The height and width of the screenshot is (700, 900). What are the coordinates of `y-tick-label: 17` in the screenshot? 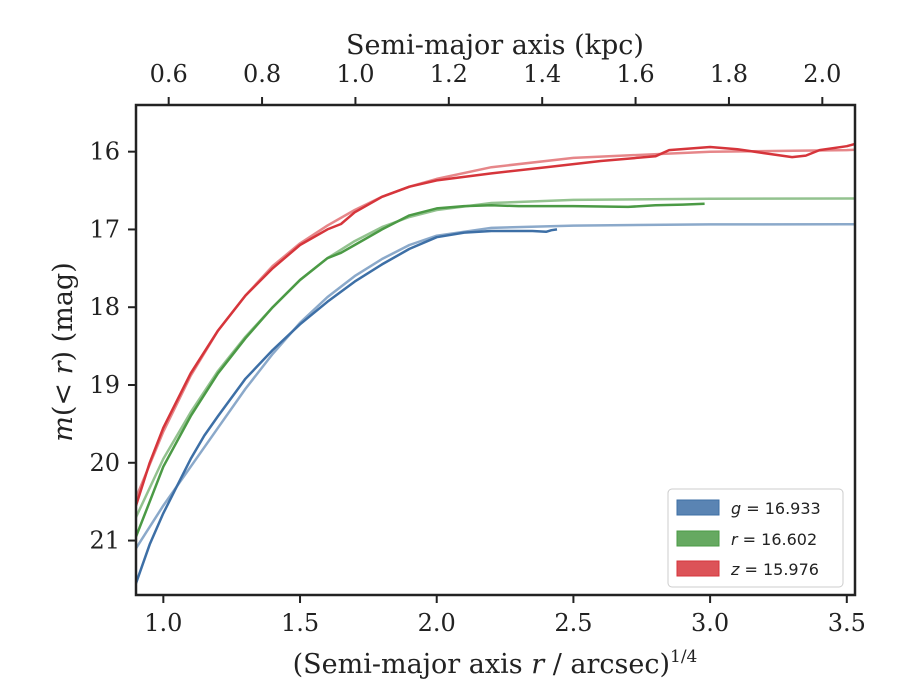 It's located at (104, 229).